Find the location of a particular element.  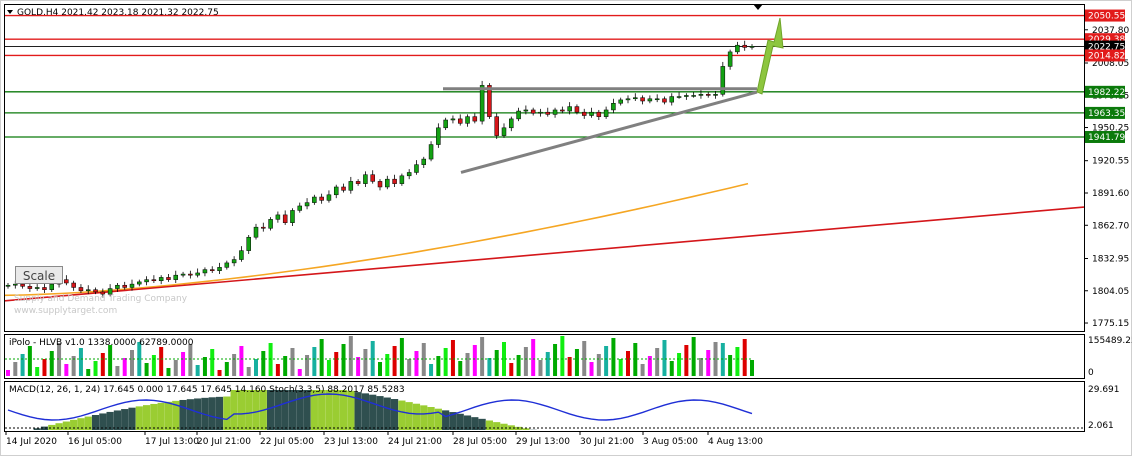

price-tick-label: 1862.70 is located at coordinates (1110, 226).